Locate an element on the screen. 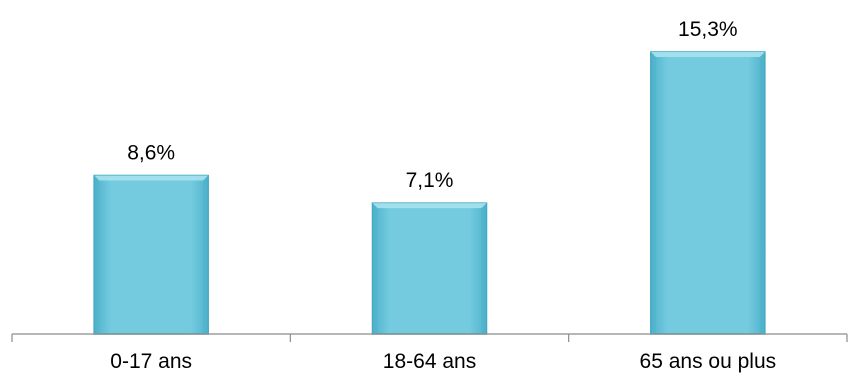 The height and width of the screenshot is (377, 859). data-label: 7,1% is located at coordinates (430, 180).